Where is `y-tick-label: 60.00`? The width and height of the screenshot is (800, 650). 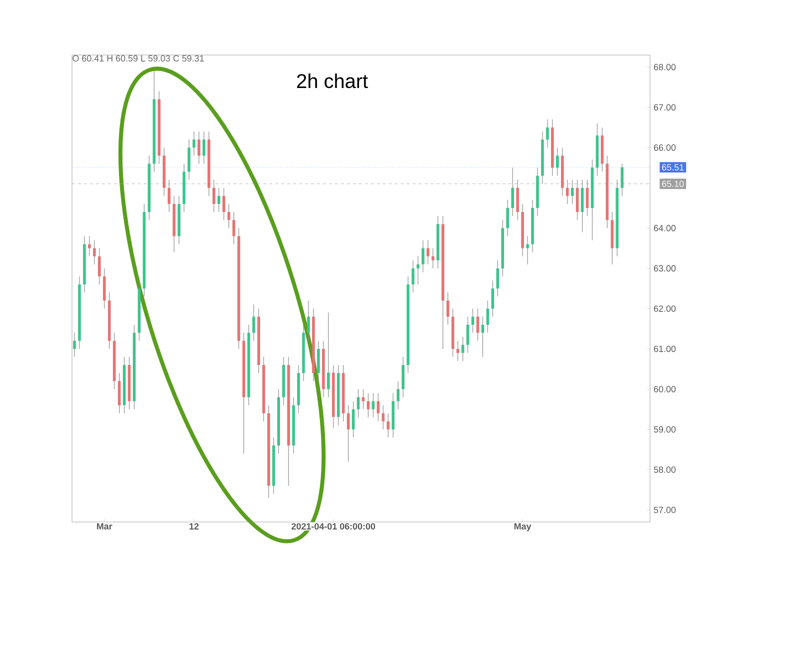
y-tick-label: 60.00 is located at coordinates (665, 389).